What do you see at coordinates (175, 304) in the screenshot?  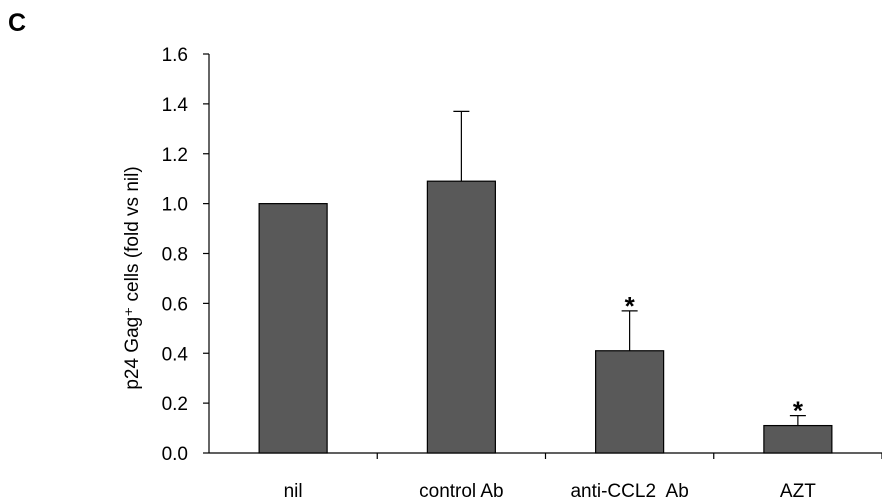 I see `y-tick-label: 0.6` at bounding box center [175, 304].